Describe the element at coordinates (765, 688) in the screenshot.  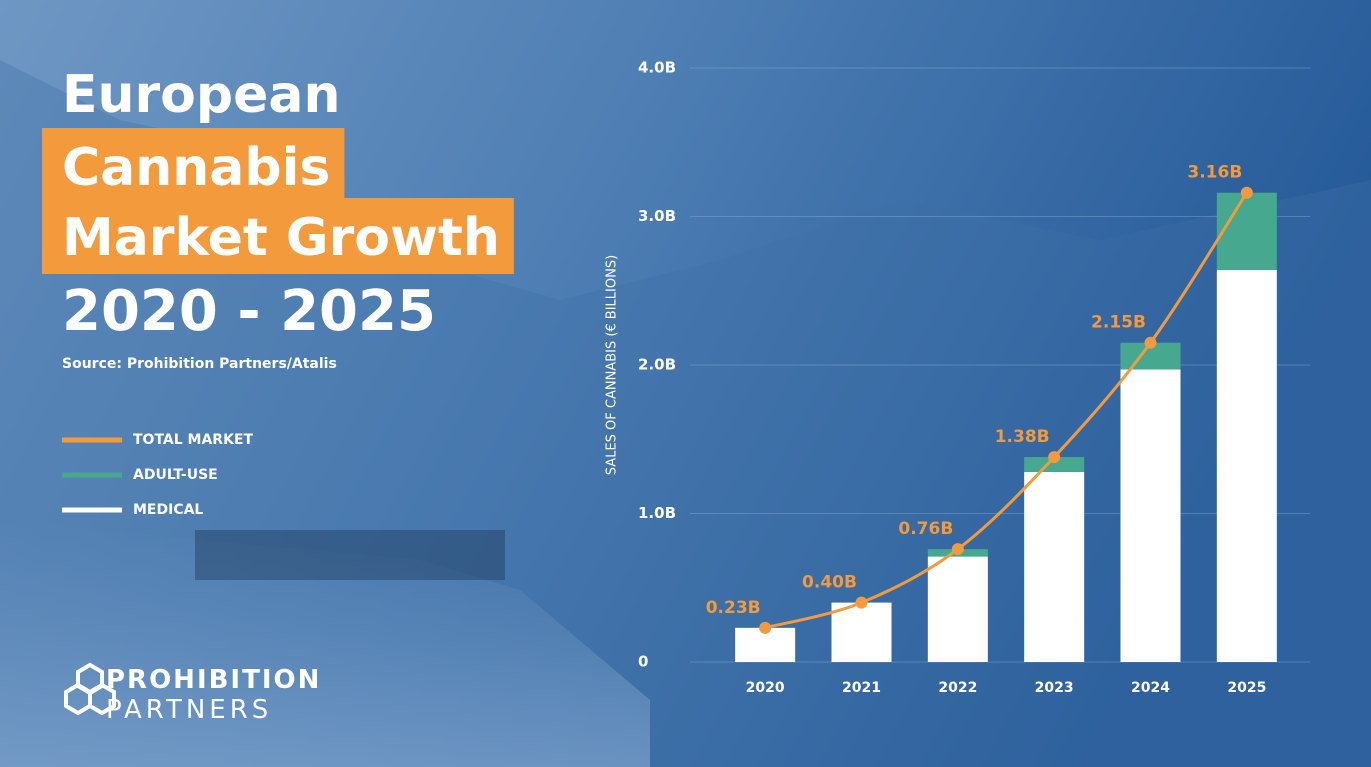
I see `x-tick-label: 2020` at that location.